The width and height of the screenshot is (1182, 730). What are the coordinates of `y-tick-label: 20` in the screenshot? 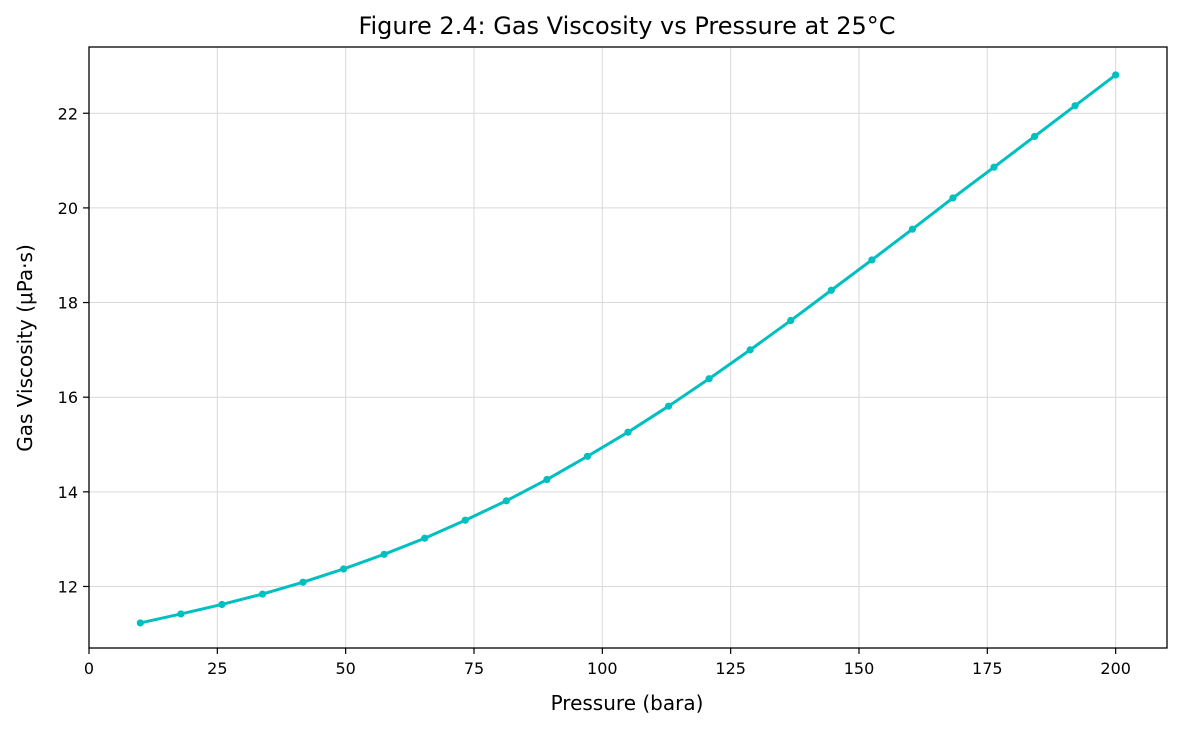 It's located at (68, 208).